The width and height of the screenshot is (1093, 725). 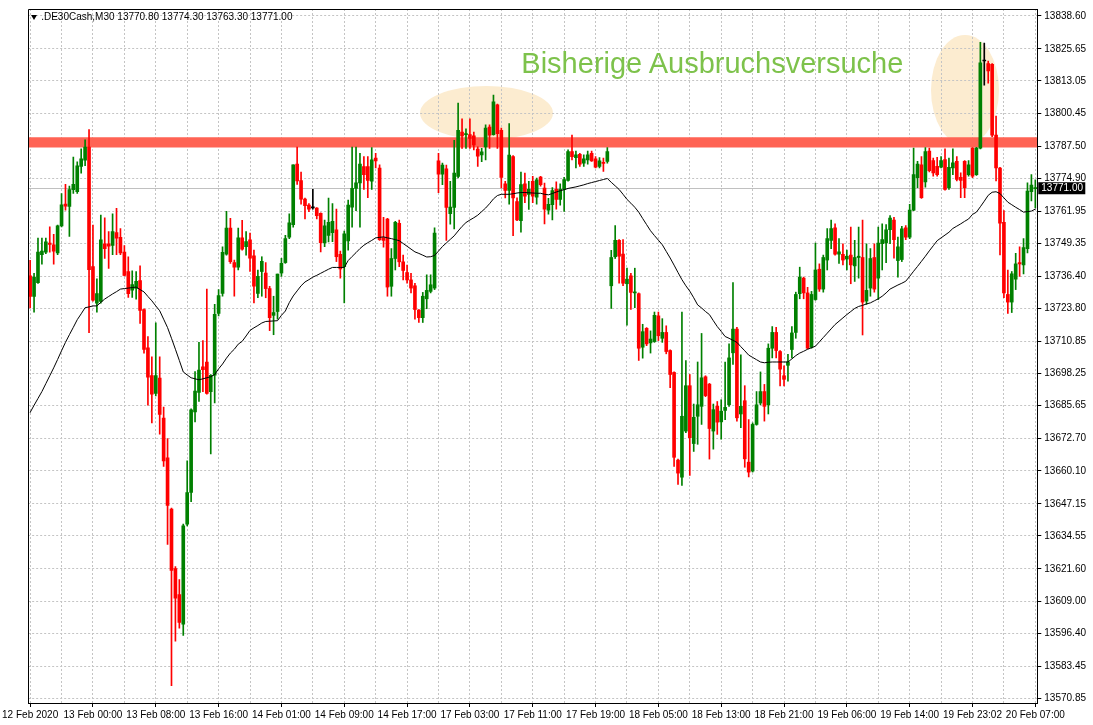 I want to click on x-tick-label: 17 Feb 03:00, so click(x=470, y=714).